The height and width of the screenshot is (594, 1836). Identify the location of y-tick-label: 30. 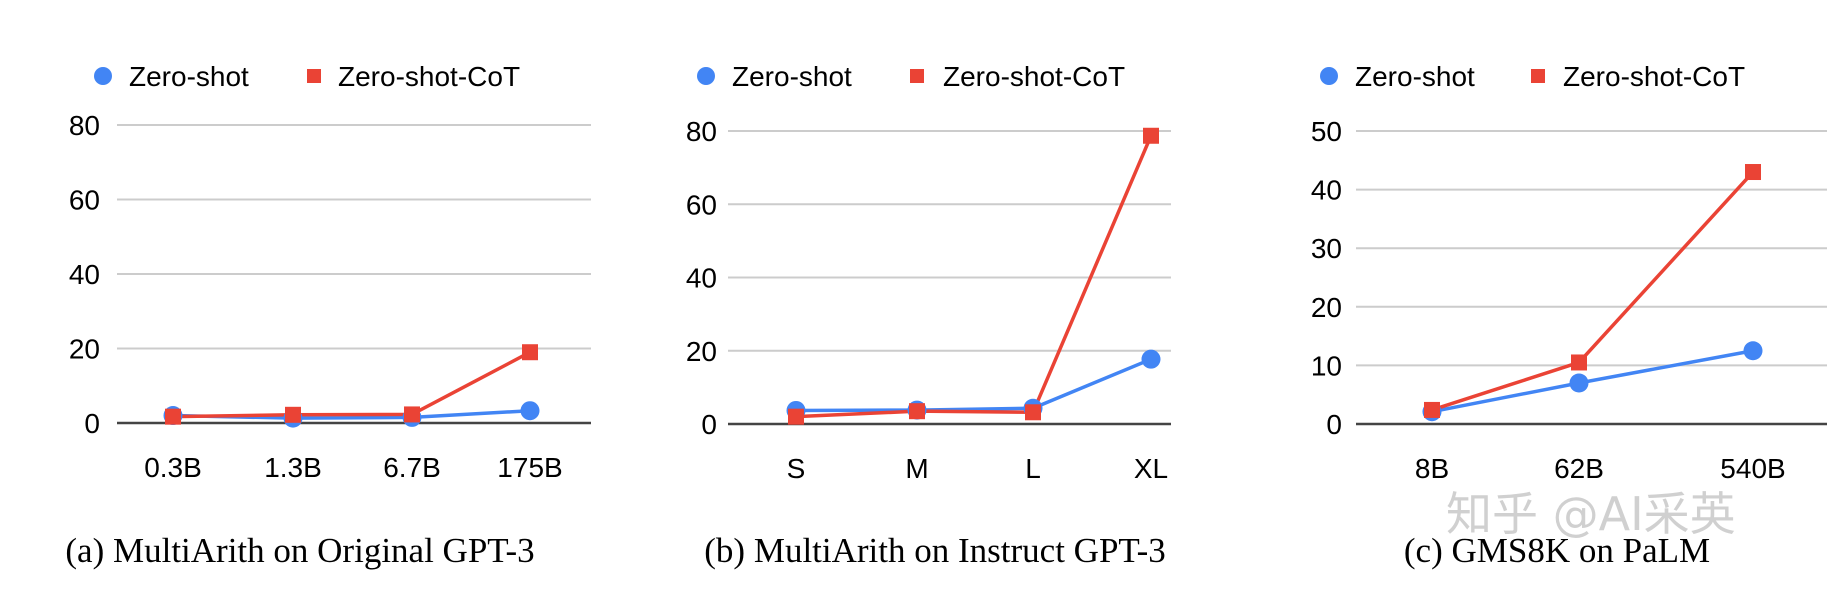
(1326, 248).